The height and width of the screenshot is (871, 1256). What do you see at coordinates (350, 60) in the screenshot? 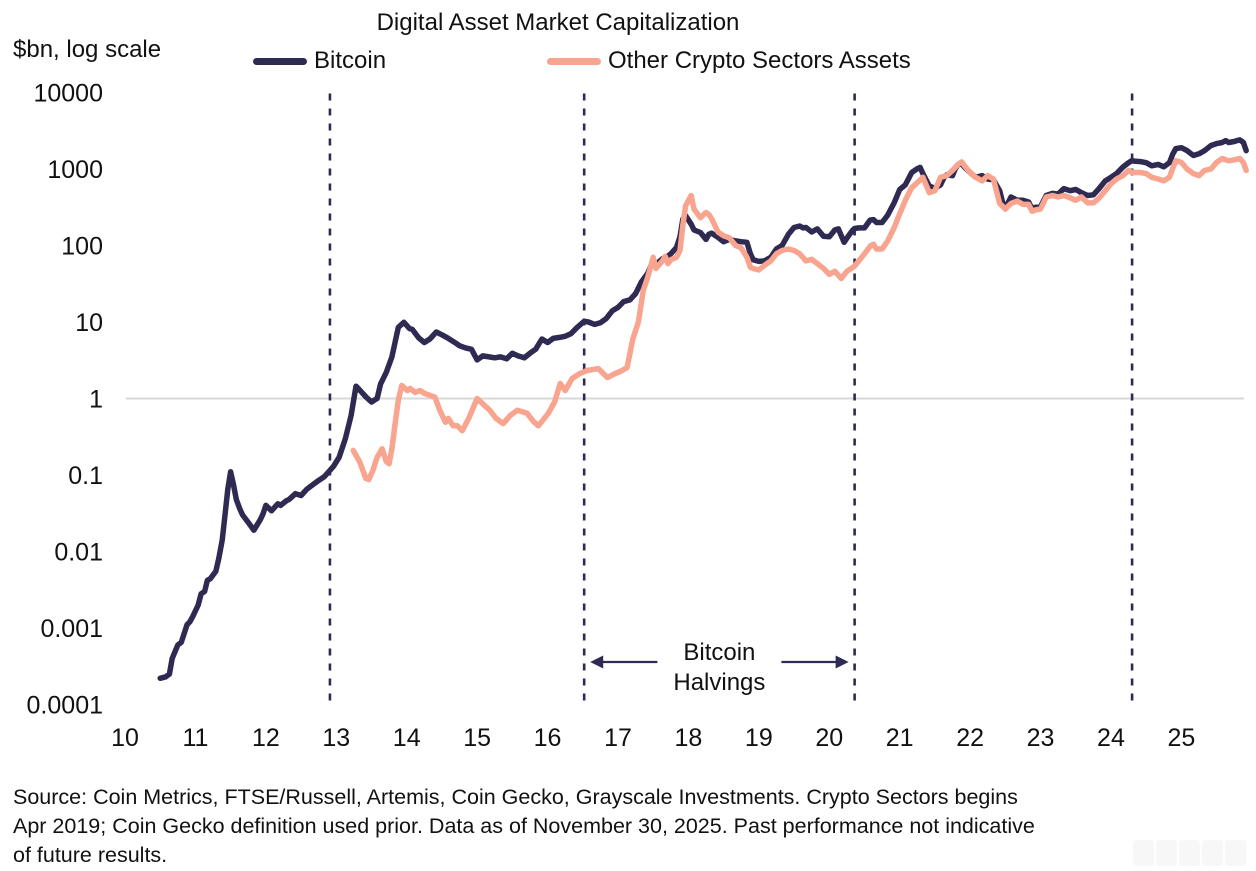
I see `legend-label-bitcoin: Bitcoin` at bounding box center [350, 60].